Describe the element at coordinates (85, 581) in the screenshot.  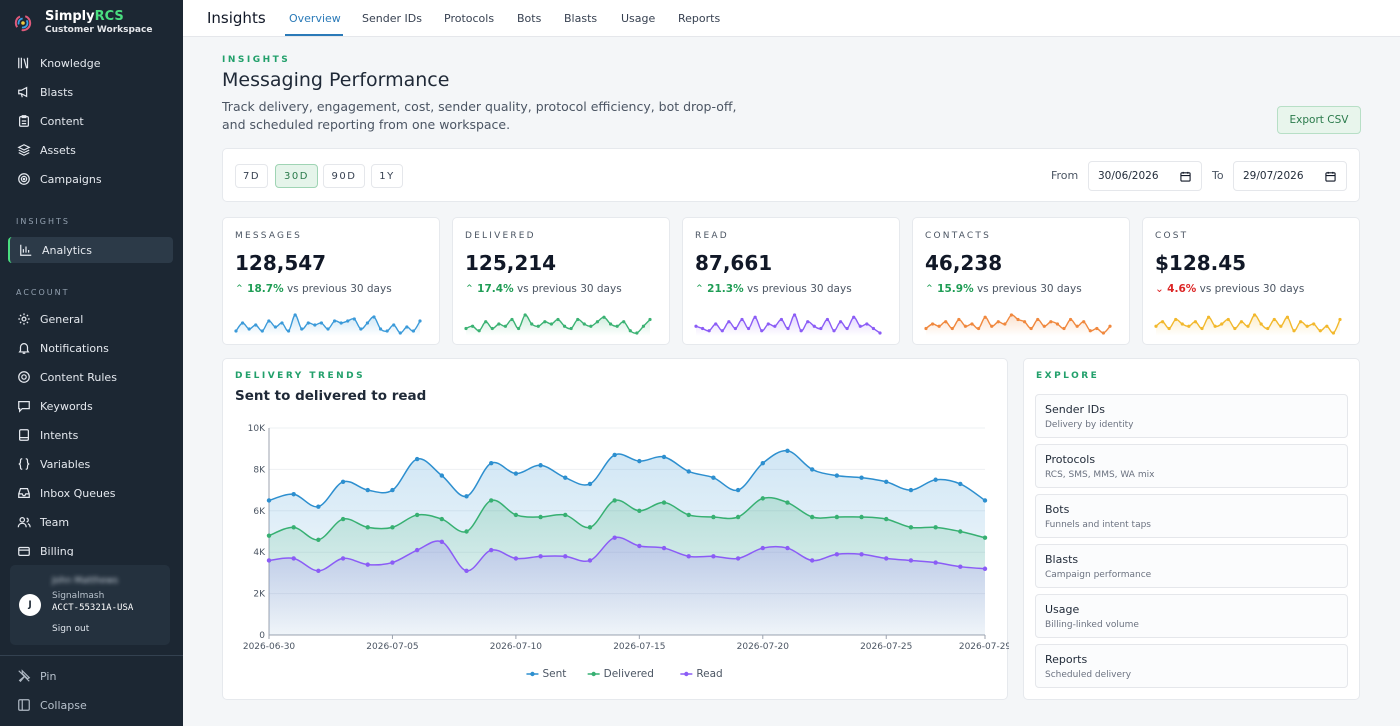
I see `user-name: John Matthews` at that location.